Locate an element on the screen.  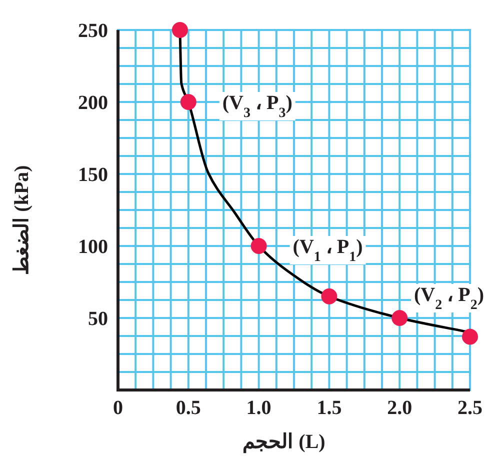
y-tick-label: 200 is located at coordinates (93, 103).